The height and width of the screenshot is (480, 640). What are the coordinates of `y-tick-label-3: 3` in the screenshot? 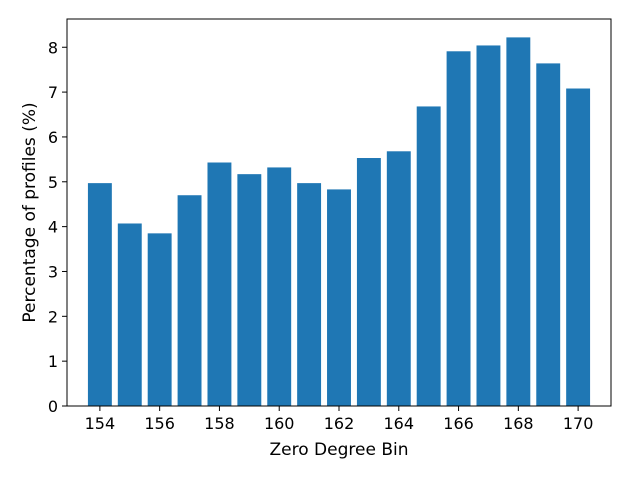 It's located at (53, 271).